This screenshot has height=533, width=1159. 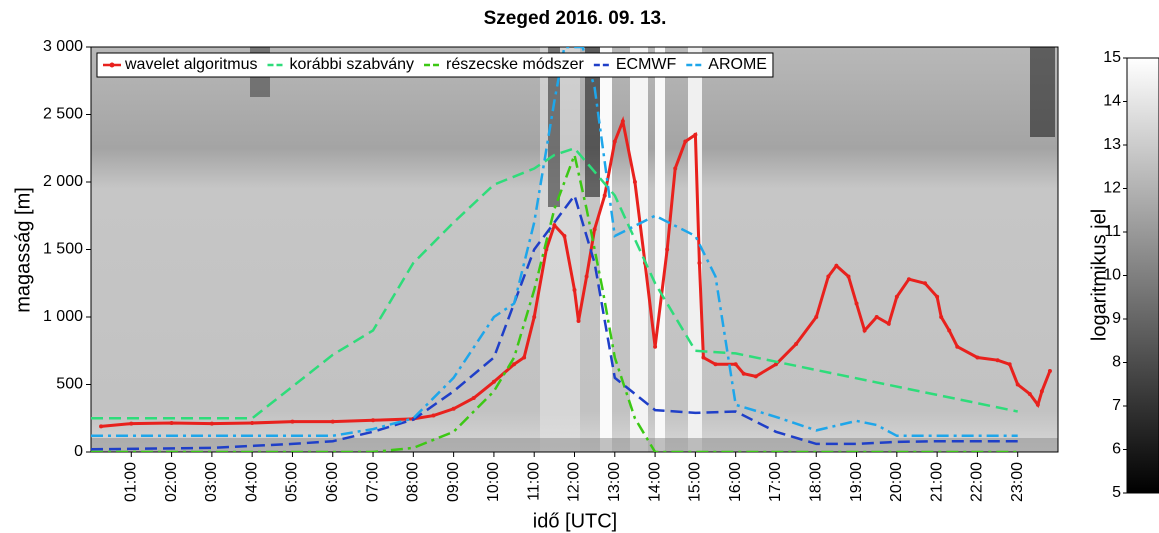 What do you see at coordinates (1017, 482) in the screenshot?
I see `x-tick-label: 23:00` at bounding box center [1017, 482].